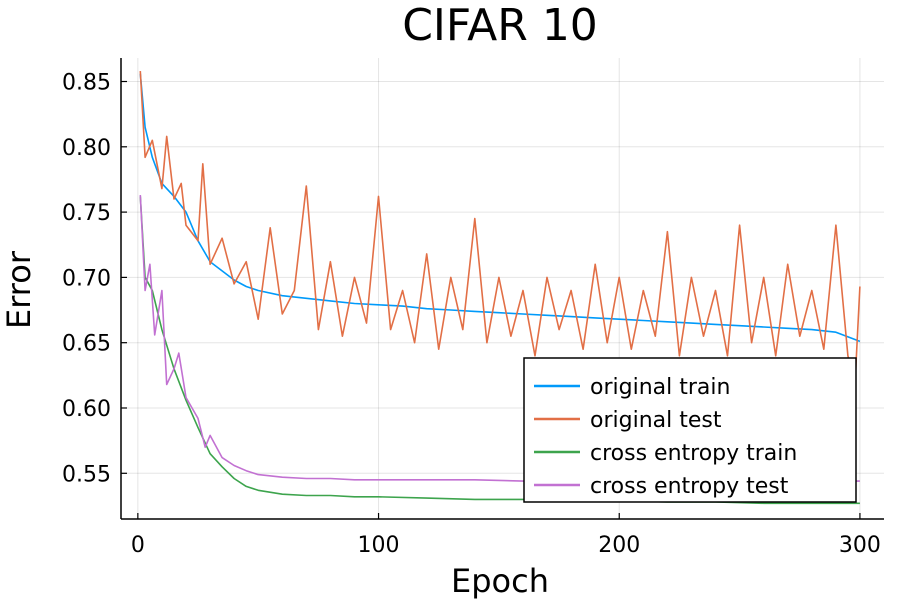 The height and width of the screenshot is (600, 900). Describe the element at coordinates (138, 545) in the screenshot. I see `x-tick-label: 0` at that location.